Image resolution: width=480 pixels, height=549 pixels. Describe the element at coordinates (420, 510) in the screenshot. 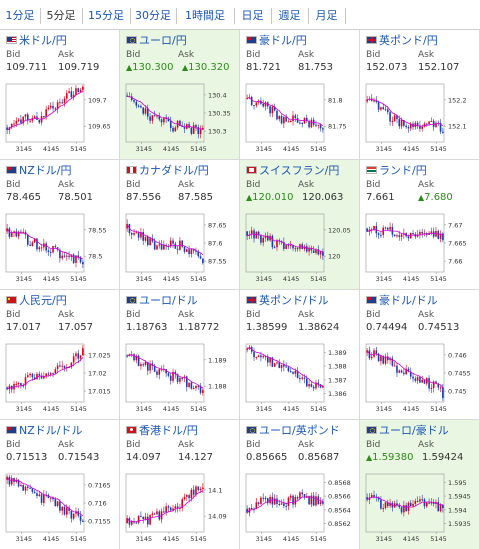

I see `candlestick-chart: 1.595 1.5945 1.594 1.5935 3145 4145 5145` at that location.